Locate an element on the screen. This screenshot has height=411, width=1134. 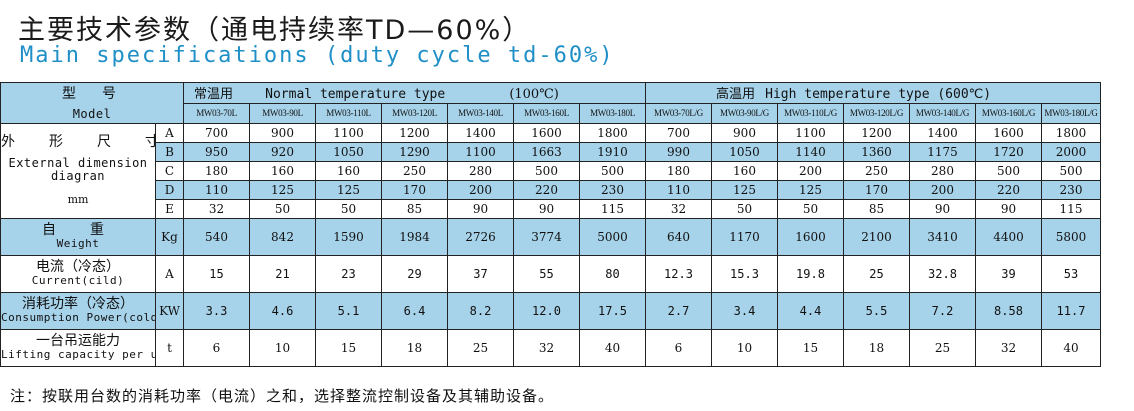
weight-label-en: Weight is located at coordinates (78, 243).